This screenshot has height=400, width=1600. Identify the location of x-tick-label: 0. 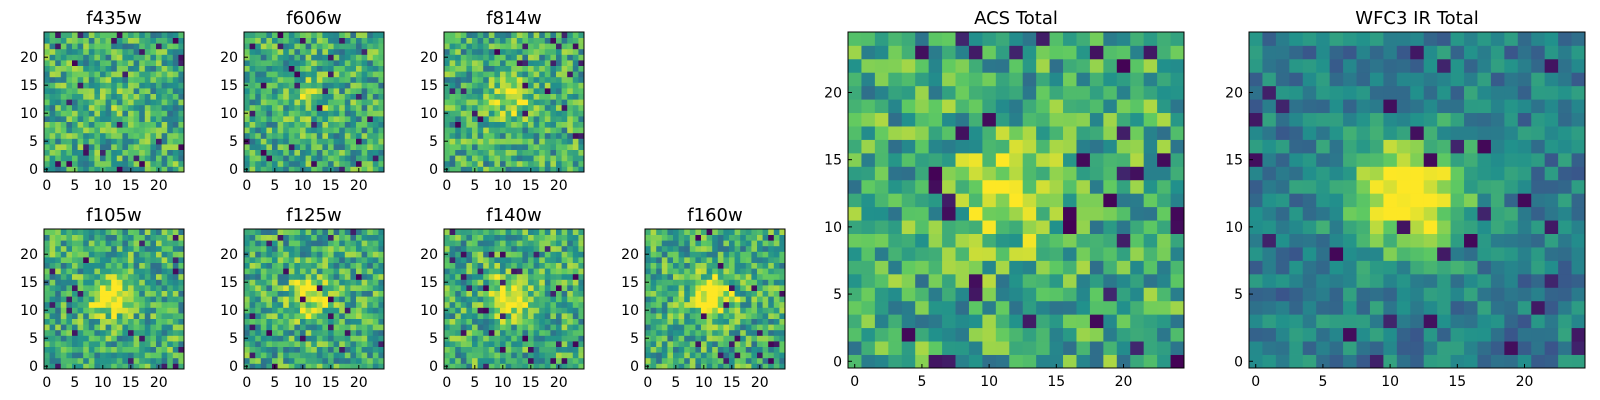
(46, 383).